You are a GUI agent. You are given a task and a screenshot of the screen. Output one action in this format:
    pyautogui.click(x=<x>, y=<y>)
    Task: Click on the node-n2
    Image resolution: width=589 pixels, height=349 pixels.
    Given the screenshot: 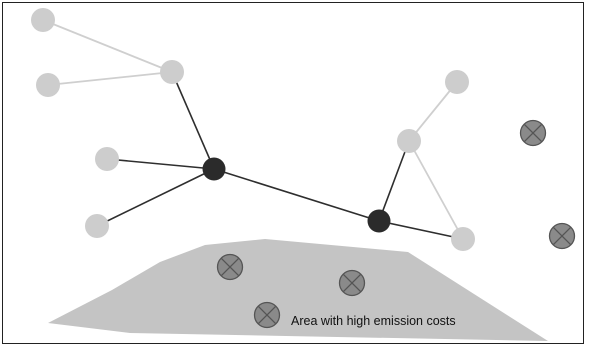 What is the action you would take?
    pyautogui.click(x=48, y=85)
    